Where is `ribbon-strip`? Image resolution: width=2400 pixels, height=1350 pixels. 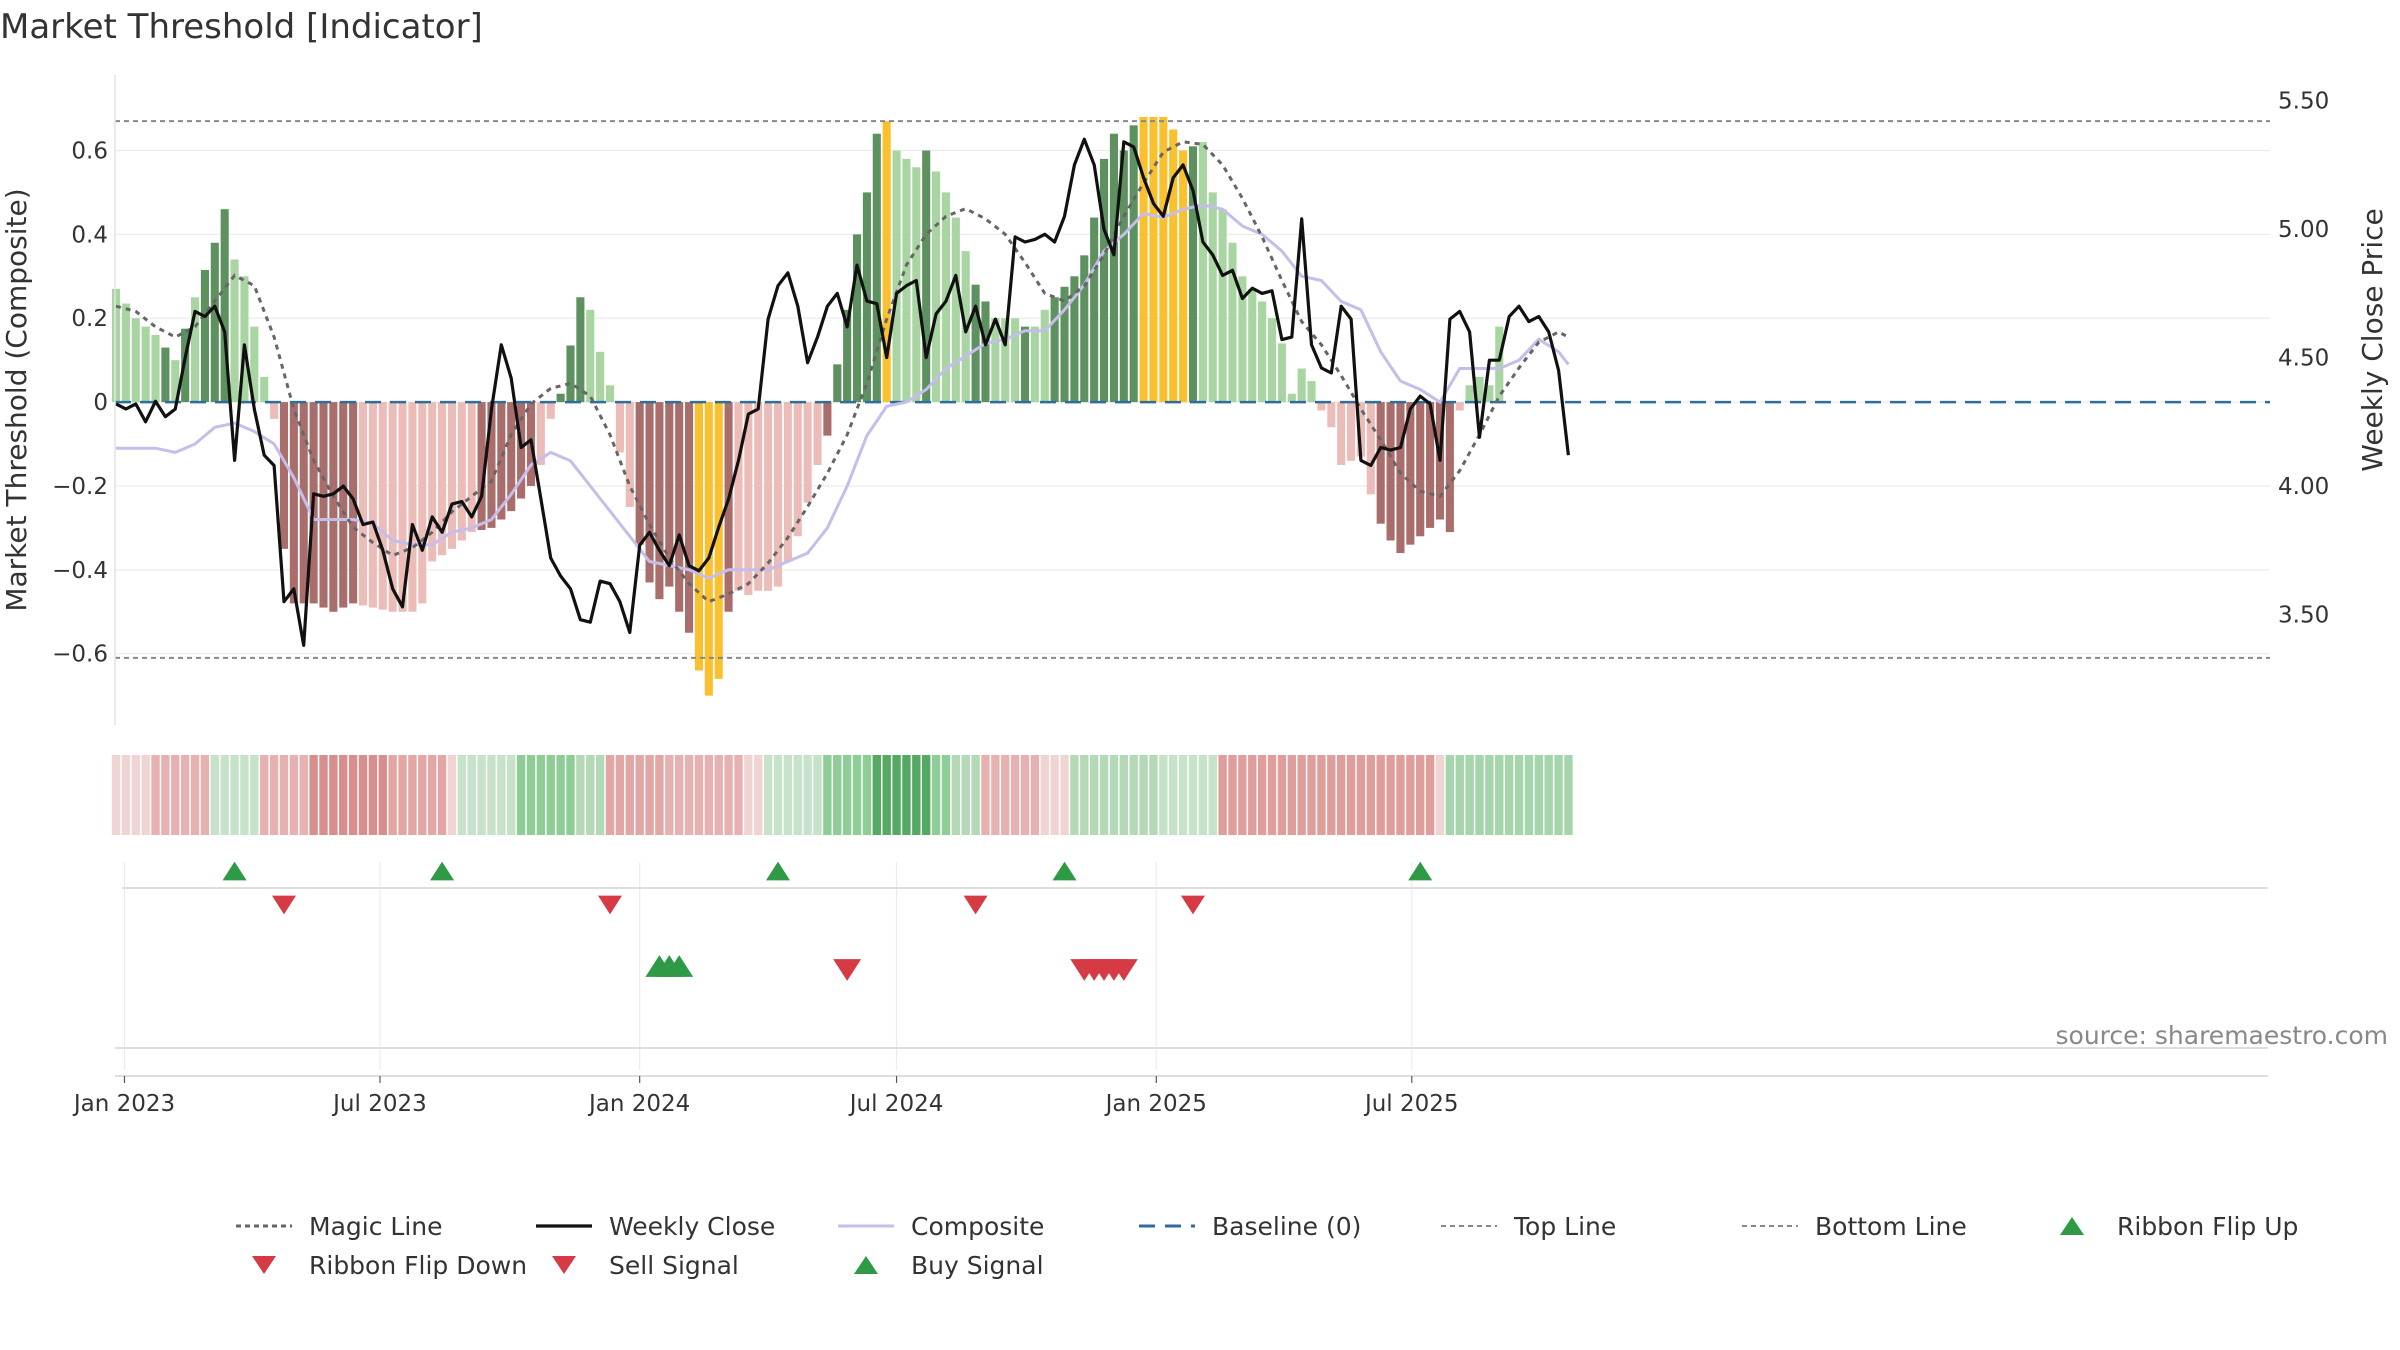
ribbon-strip is located at coordinates (842, 795).